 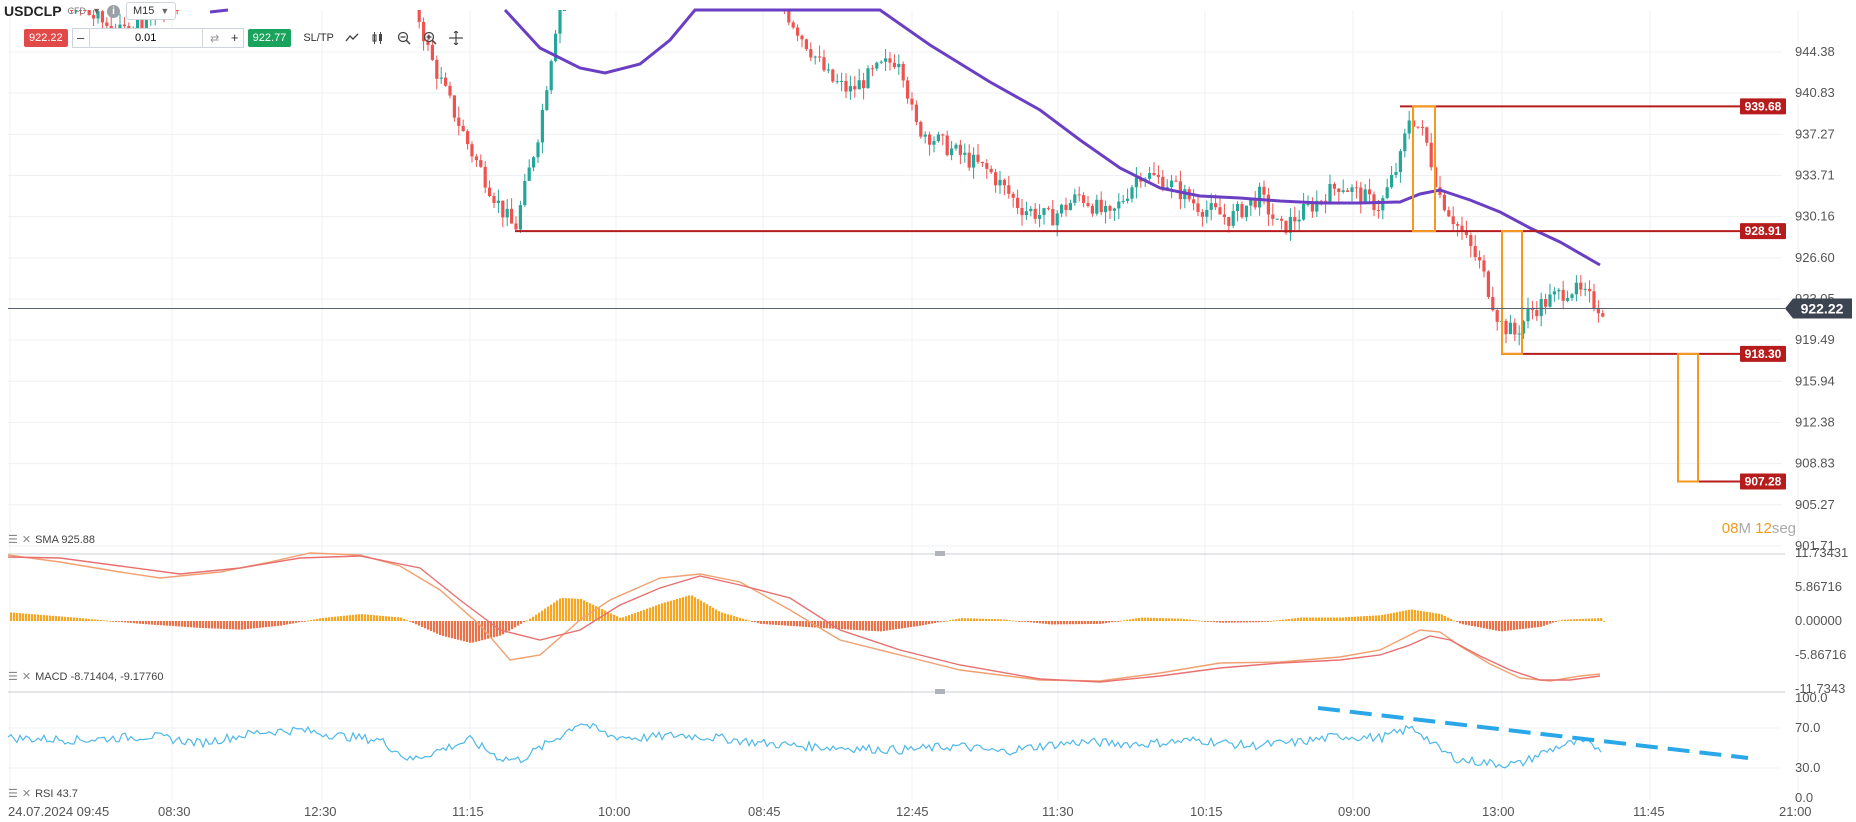 What do you see at coordinates (96, 11) in the screenshot?
I see `symbol-dropdown-icon: ▼` at bounding box center [96, 11].